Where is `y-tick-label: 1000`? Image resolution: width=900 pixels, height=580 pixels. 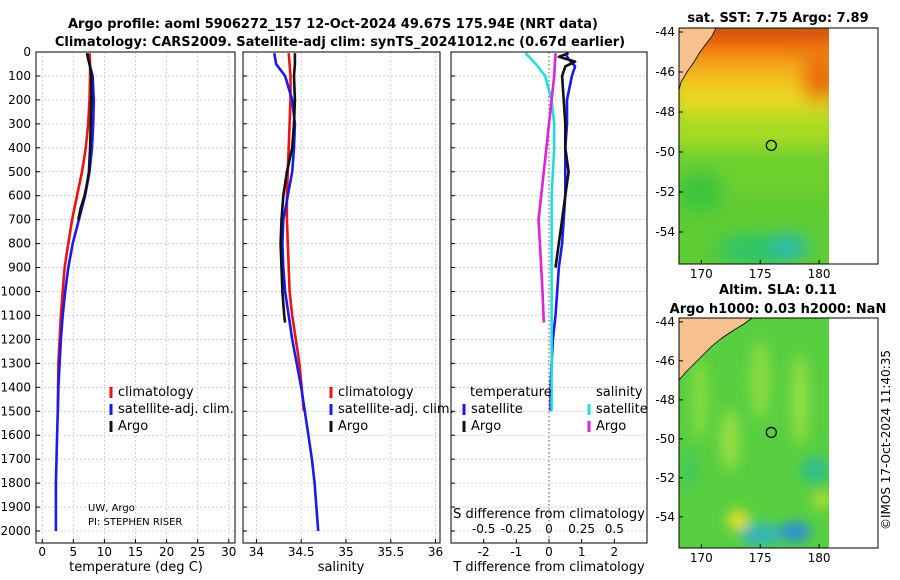 y-tick-label: 1000 is located at coordinates (15, 292).